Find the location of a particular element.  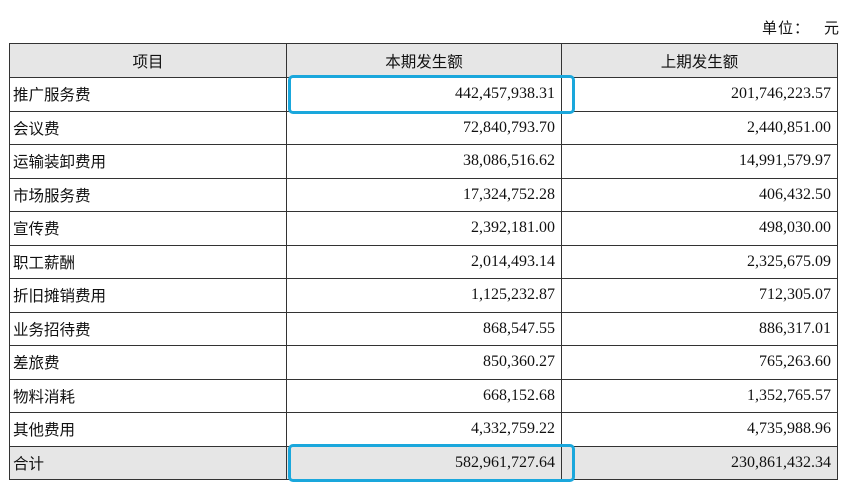

row-previous-amount: 201,746,223.57 is located at coordinates (699, 94).